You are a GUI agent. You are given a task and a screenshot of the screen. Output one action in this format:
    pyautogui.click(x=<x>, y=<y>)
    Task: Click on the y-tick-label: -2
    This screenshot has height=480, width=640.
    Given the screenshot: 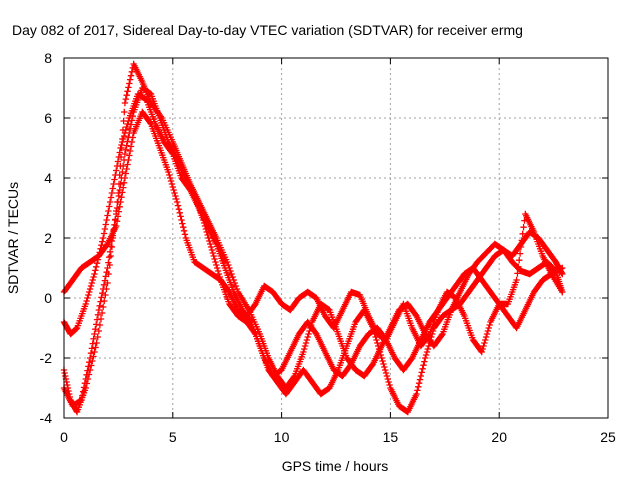 What is the action you would take?
    pyautogui.click(x=46, y=358)
    